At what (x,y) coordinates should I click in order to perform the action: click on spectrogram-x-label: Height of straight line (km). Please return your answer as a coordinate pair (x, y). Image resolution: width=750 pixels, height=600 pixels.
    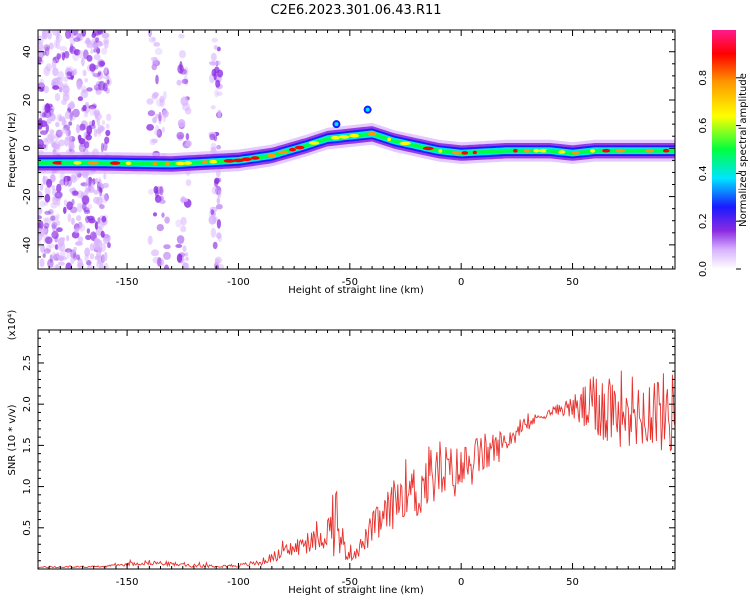
    Looking at the image, I should click on (356, 290).